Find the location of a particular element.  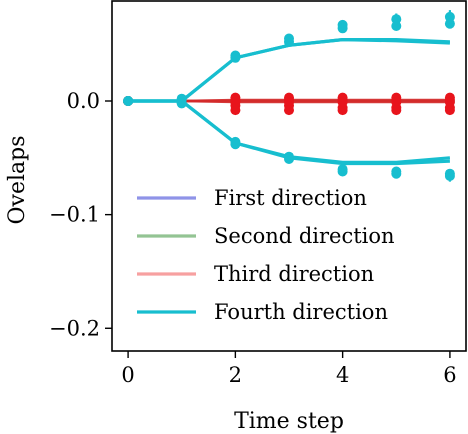

x-tick-label: 4 is located at coordinates (342, 375).